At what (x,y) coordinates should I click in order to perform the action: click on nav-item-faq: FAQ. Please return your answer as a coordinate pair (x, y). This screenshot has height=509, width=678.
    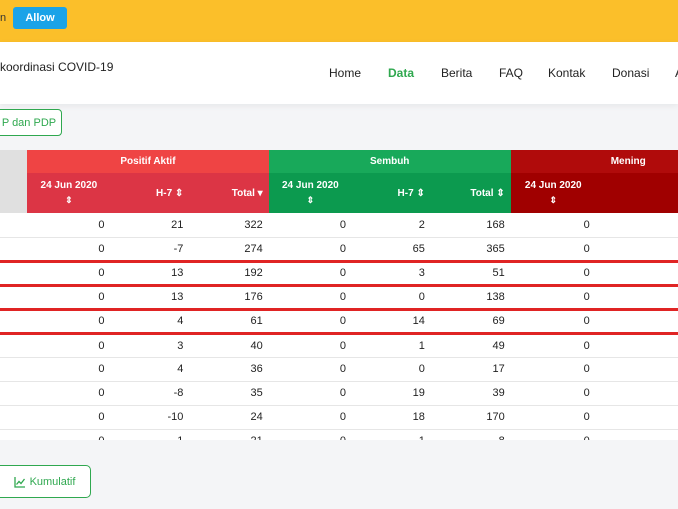
    Looking at the image, I should click on (511, 73).